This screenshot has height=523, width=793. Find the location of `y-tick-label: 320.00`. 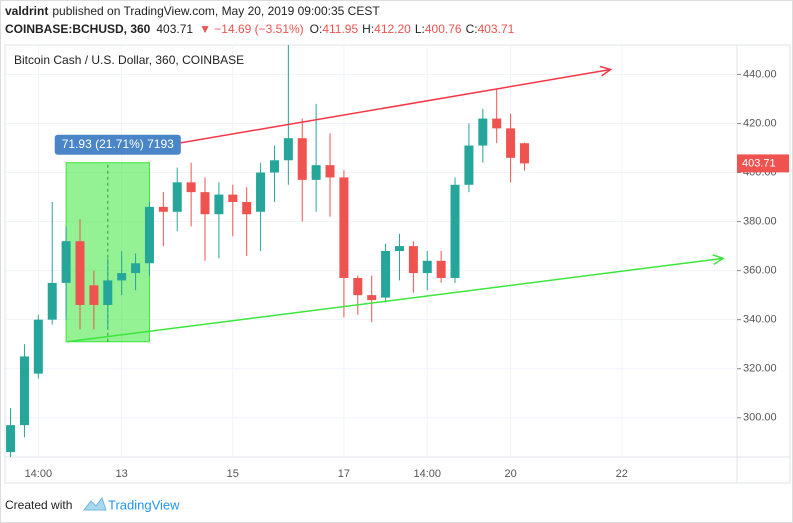

y-tick-label: 320.00 is located at coordinates (760, 369).